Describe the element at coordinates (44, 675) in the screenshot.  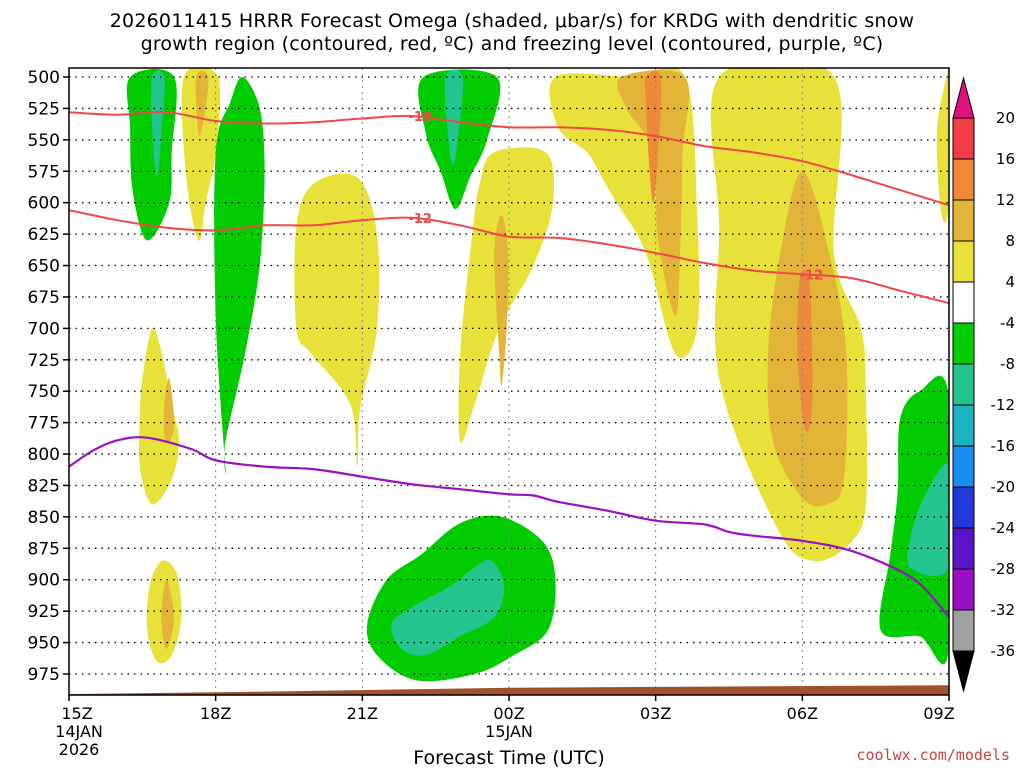
I see `y-tick-label: 975` at that location.